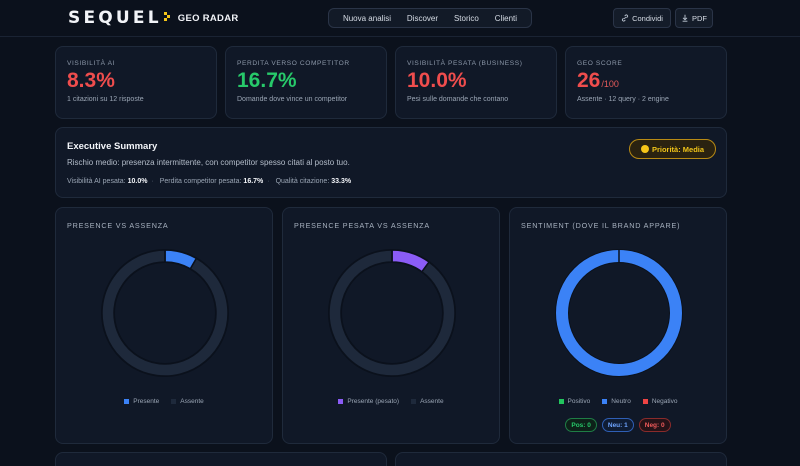  I want to click on download-icon, so click(685, 18).